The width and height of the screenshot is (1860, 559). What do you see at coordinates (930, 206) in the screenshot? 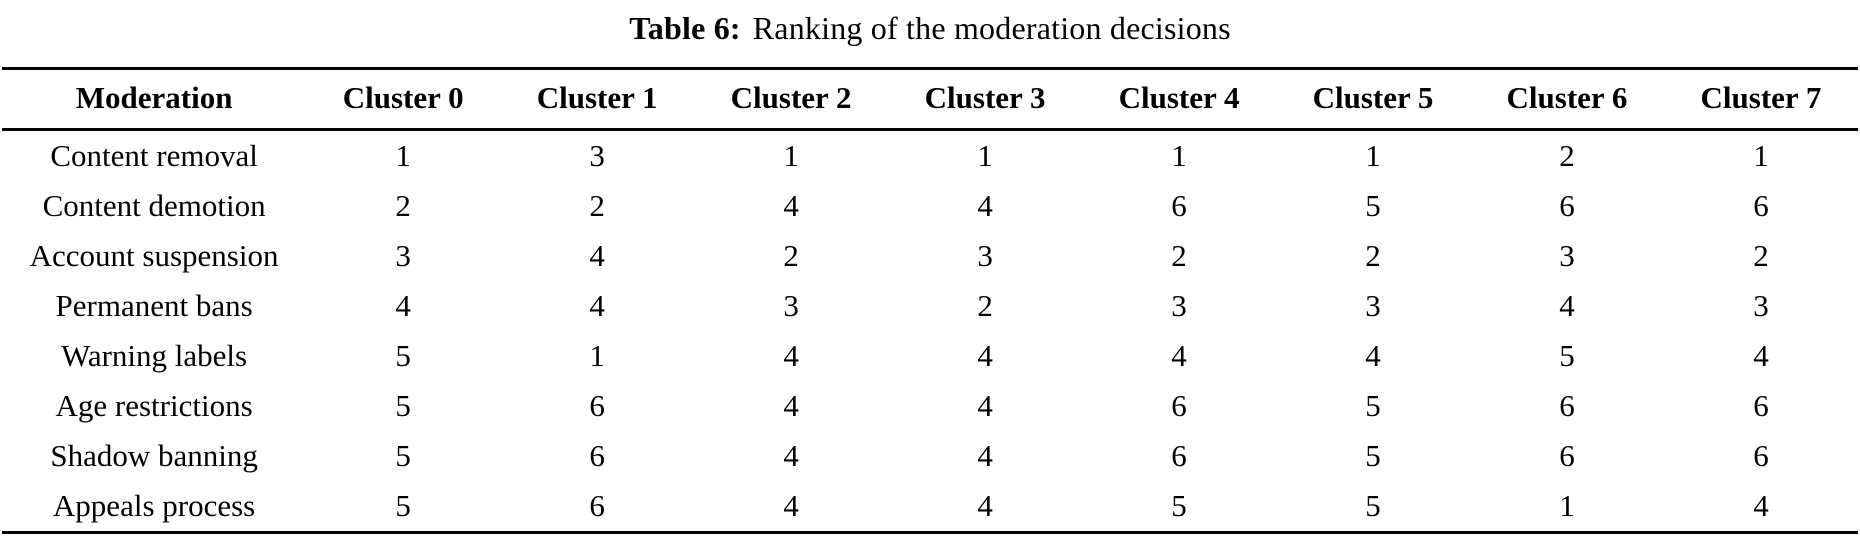
I see `table-row: Content demotion 2 2 4 4 6 5 6 6` at bounding box center [930, 206].